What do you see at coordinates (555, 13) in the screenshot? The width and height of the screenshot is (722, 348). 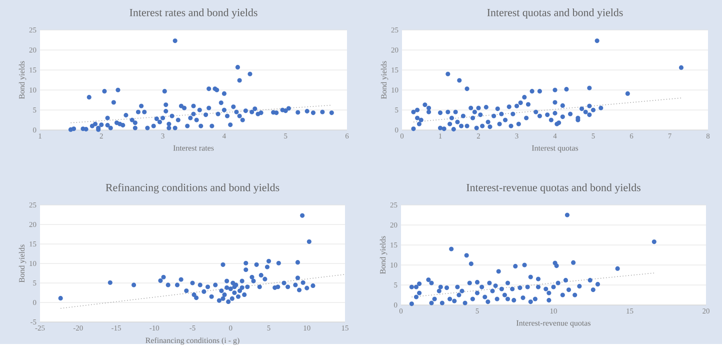 I see `chart-title: Interest quotas and bond yields` at bounding box center [555, 13].